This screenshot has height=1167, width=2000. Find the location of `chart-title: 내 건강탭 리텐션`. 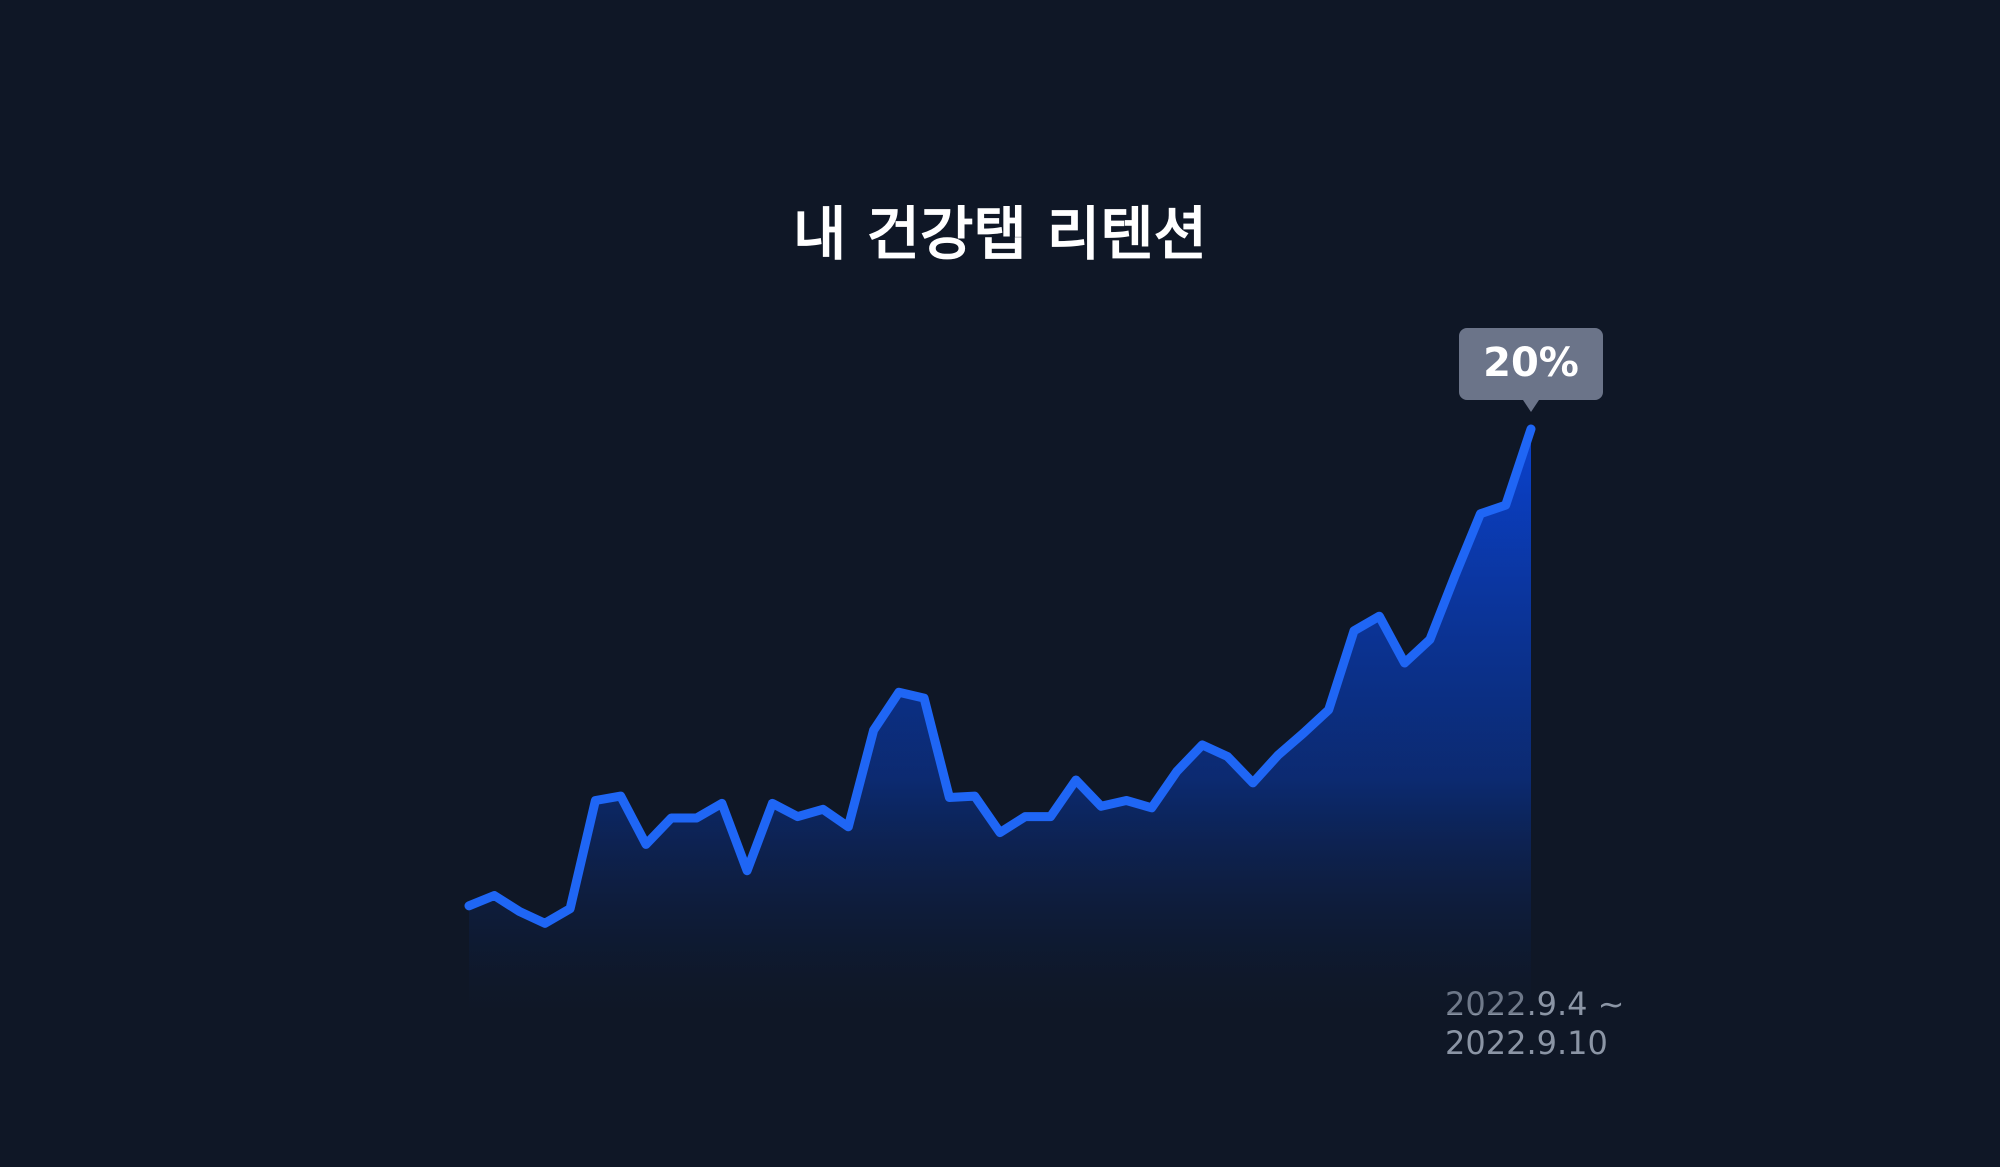

chart-title: 내 건강탭 리텐션 is located at coordinates (1000, 234).